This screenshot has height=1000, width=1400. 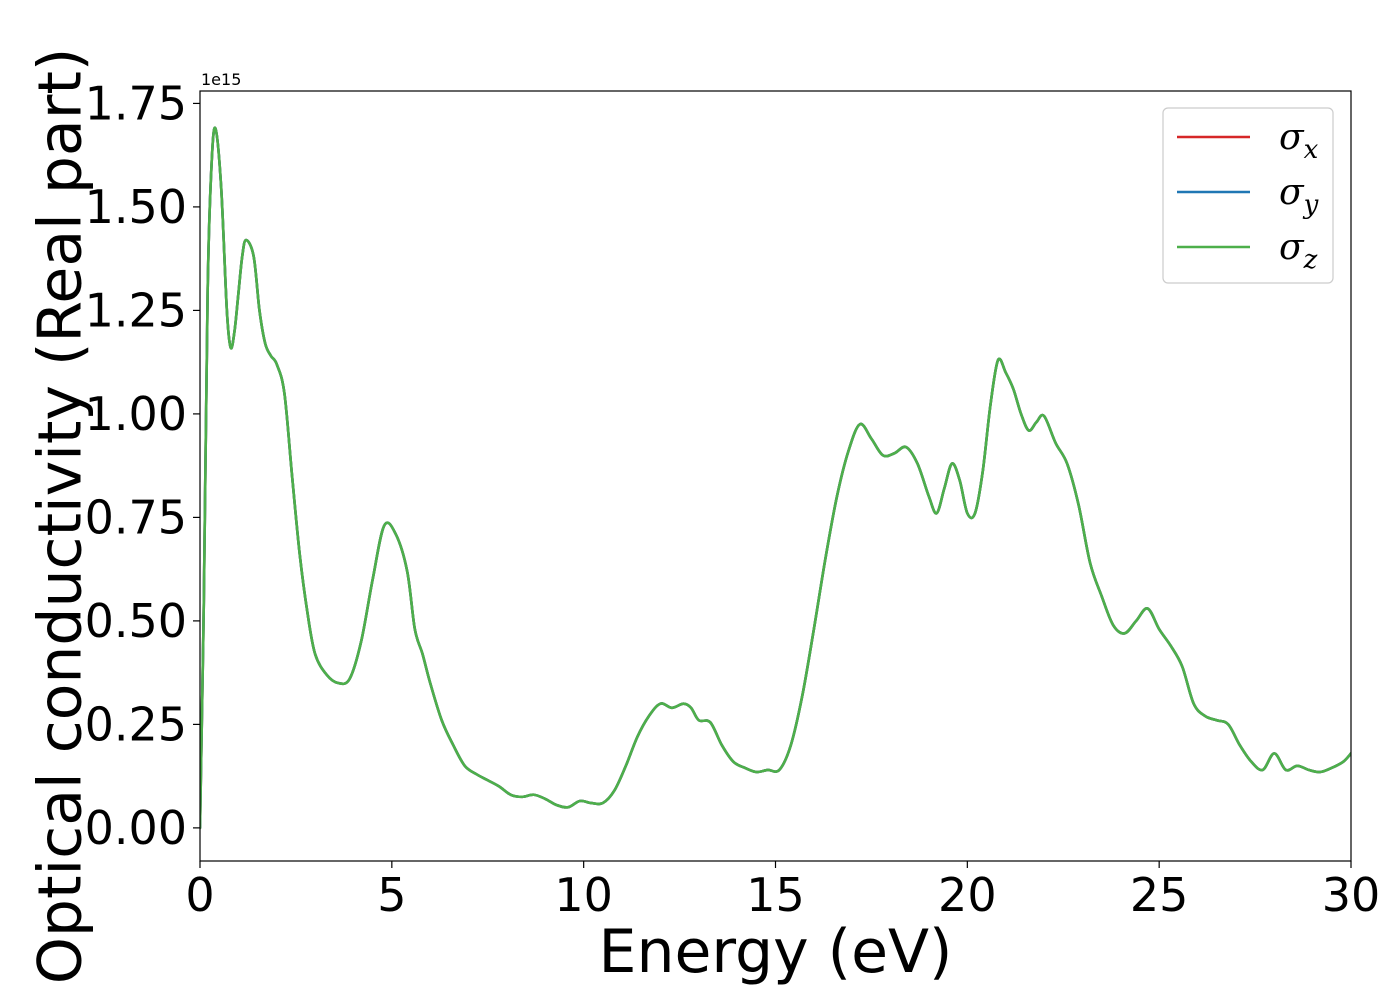 What do you see at coordinates (136, 207) in the screenshot?
I see `y-tick-label: 1.50` at bounding box center [136, 207].